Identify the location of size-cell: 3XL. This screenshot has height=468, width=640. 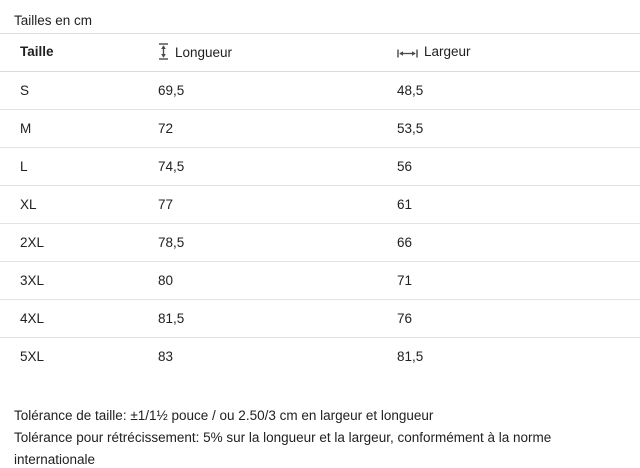
(70, 280).